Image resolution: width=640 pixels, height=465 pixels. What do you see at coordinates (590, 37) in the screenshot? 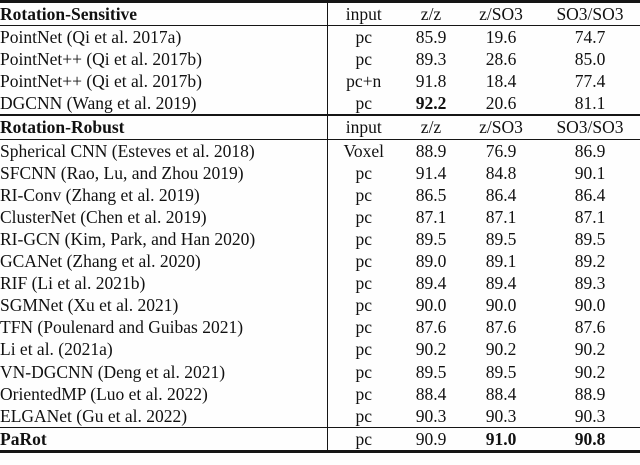
I see `score-cell: 74.7` at bounding box center [590, 37].